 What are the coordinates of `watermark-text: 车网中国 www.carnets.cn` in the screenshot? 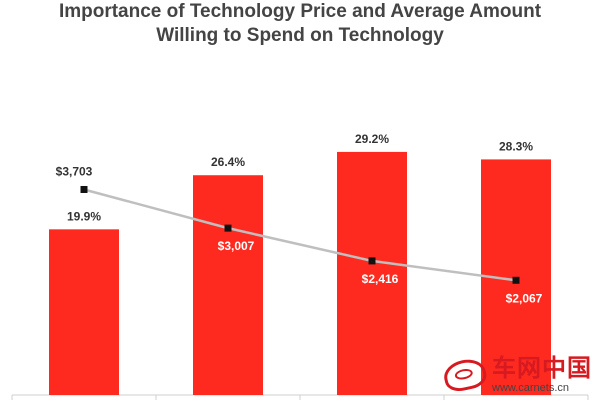 It's located at (542, 375).